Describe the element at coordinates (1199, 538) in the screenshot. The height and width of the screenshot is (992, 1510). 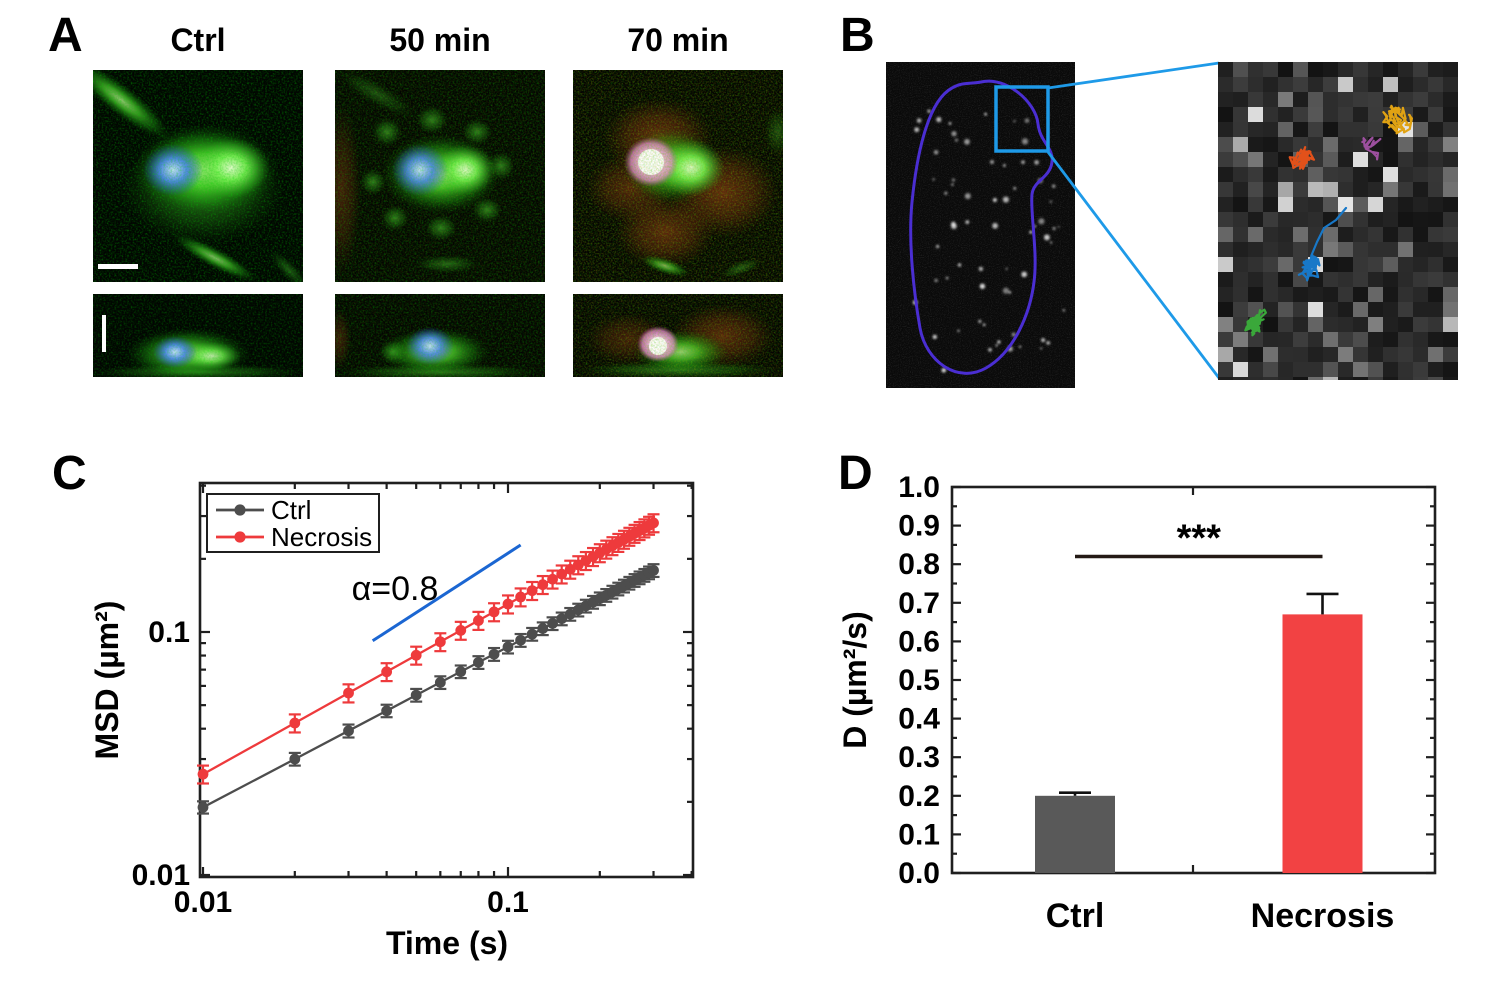
I see `significance-asterisks: ***` at that location.